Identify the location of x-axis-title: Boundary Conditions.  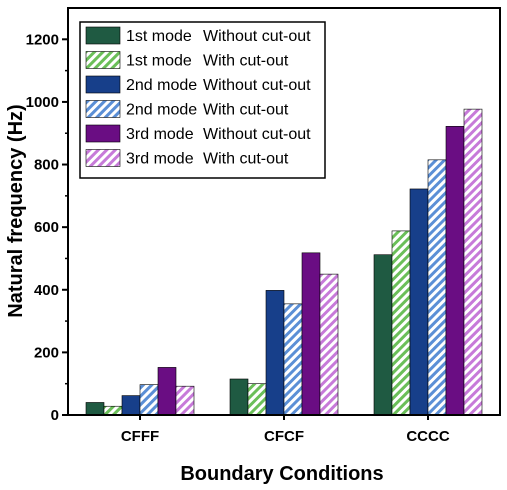
(281, 474).